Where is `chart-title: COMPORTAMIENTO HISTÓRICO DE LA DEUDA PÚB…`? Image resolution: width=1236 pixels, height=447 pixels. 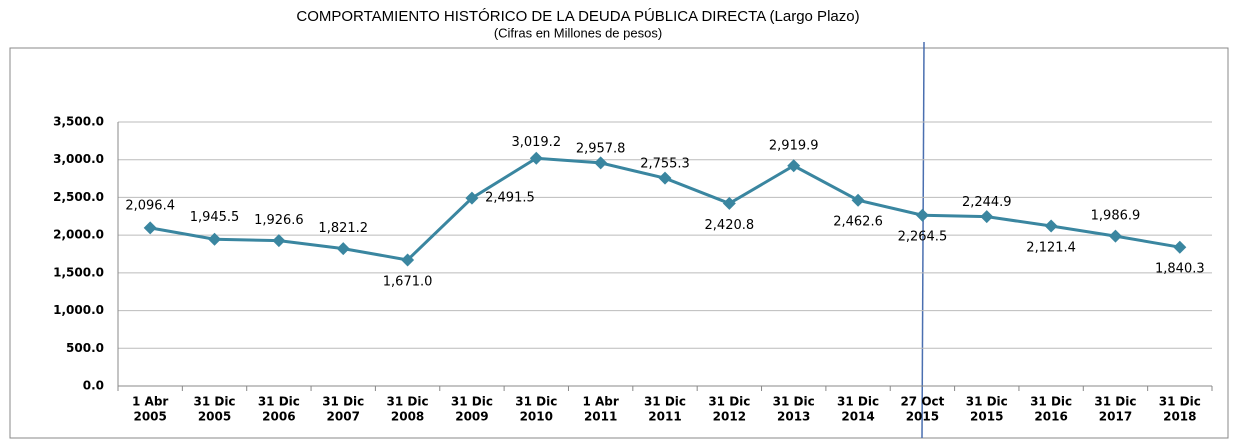 chart-title: COMPORTAMIENTO HISTÓRICO DE LA DEUDA PÚB… is located at coordinates (577, 16).